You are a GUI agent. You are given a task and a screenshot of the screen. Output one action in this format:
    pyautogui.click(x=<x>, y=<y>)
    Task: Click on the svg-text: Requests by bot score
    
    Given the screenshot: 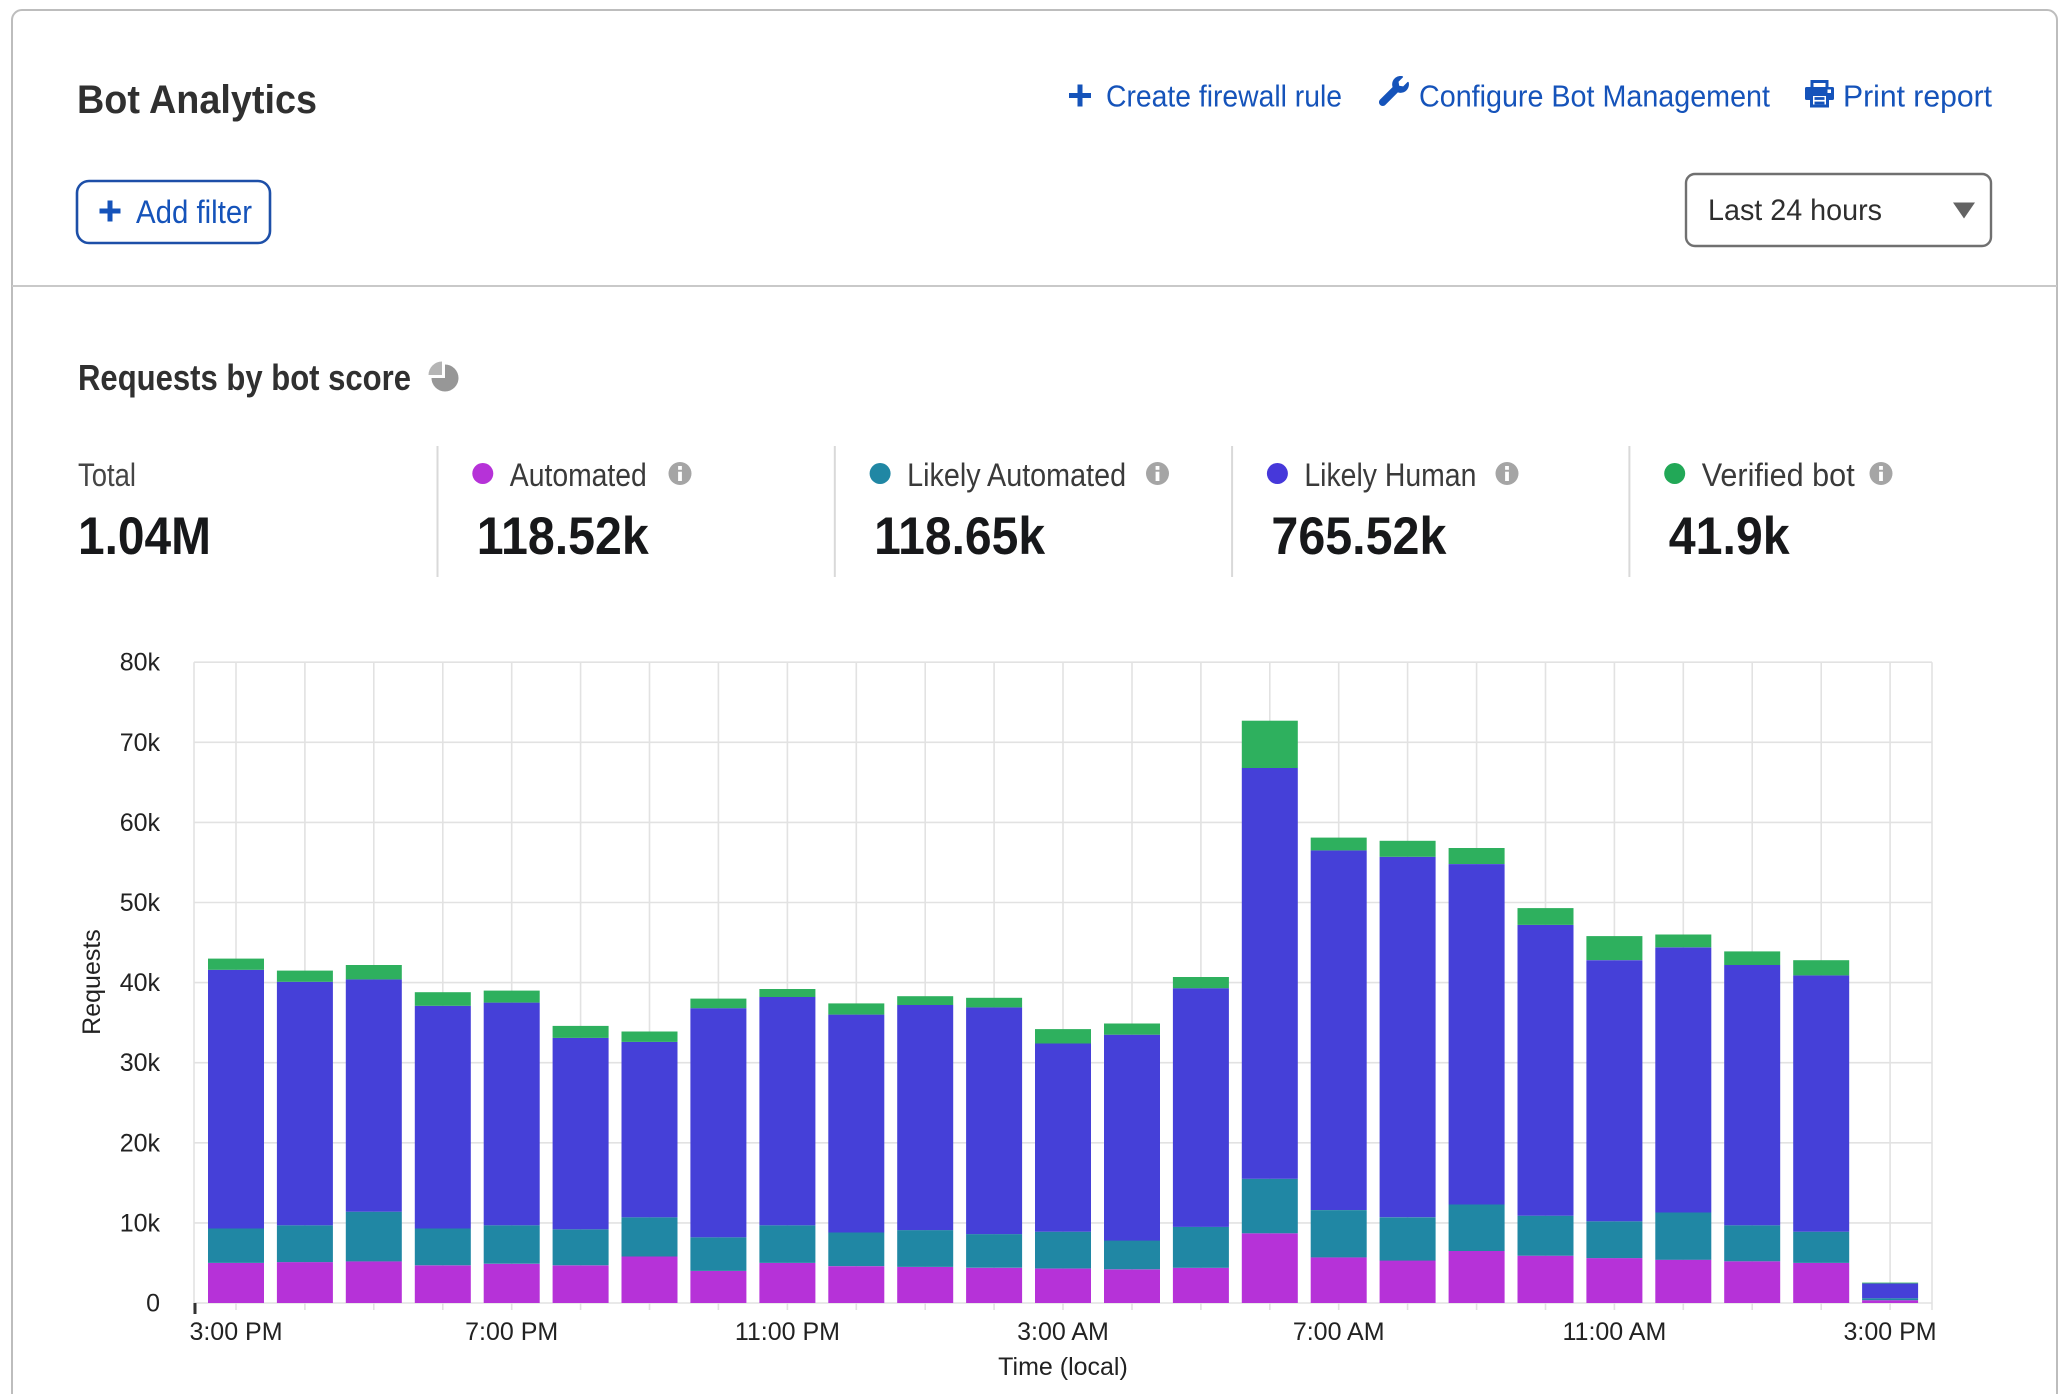 What is the action you would take?
    pyautogui.click(x=244, y=377)
    